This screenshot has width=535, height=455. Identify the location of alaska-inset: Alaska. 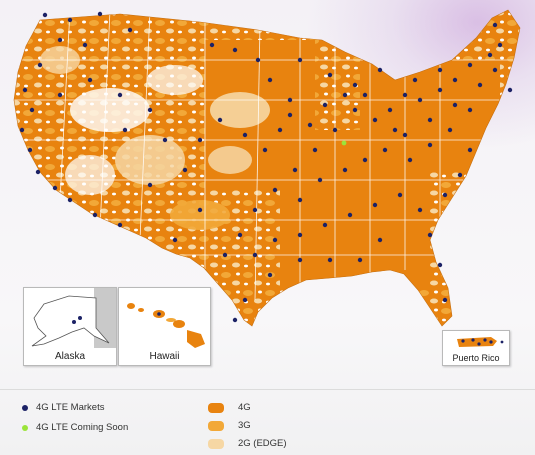
(70, 326).